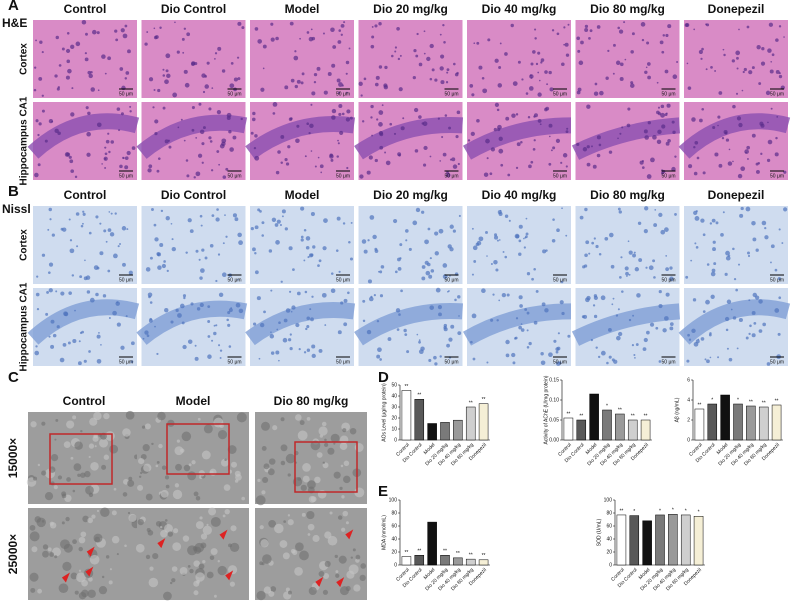 This screenshot has height=610, width=791. What do you see at coordinates (764, 403) in the screenshot?
I see `significance-mark: **` at bounding box center [764, 403].